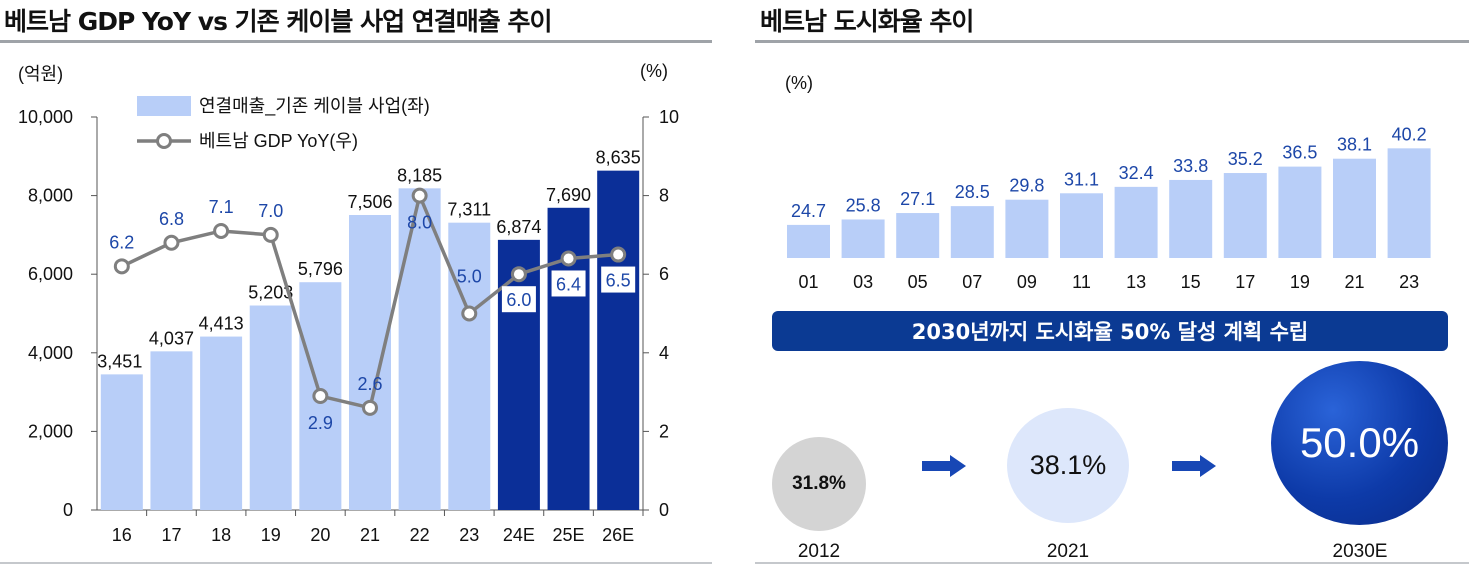  I want to click on urbanization-value-label: 32.4, so click(1136, 173).